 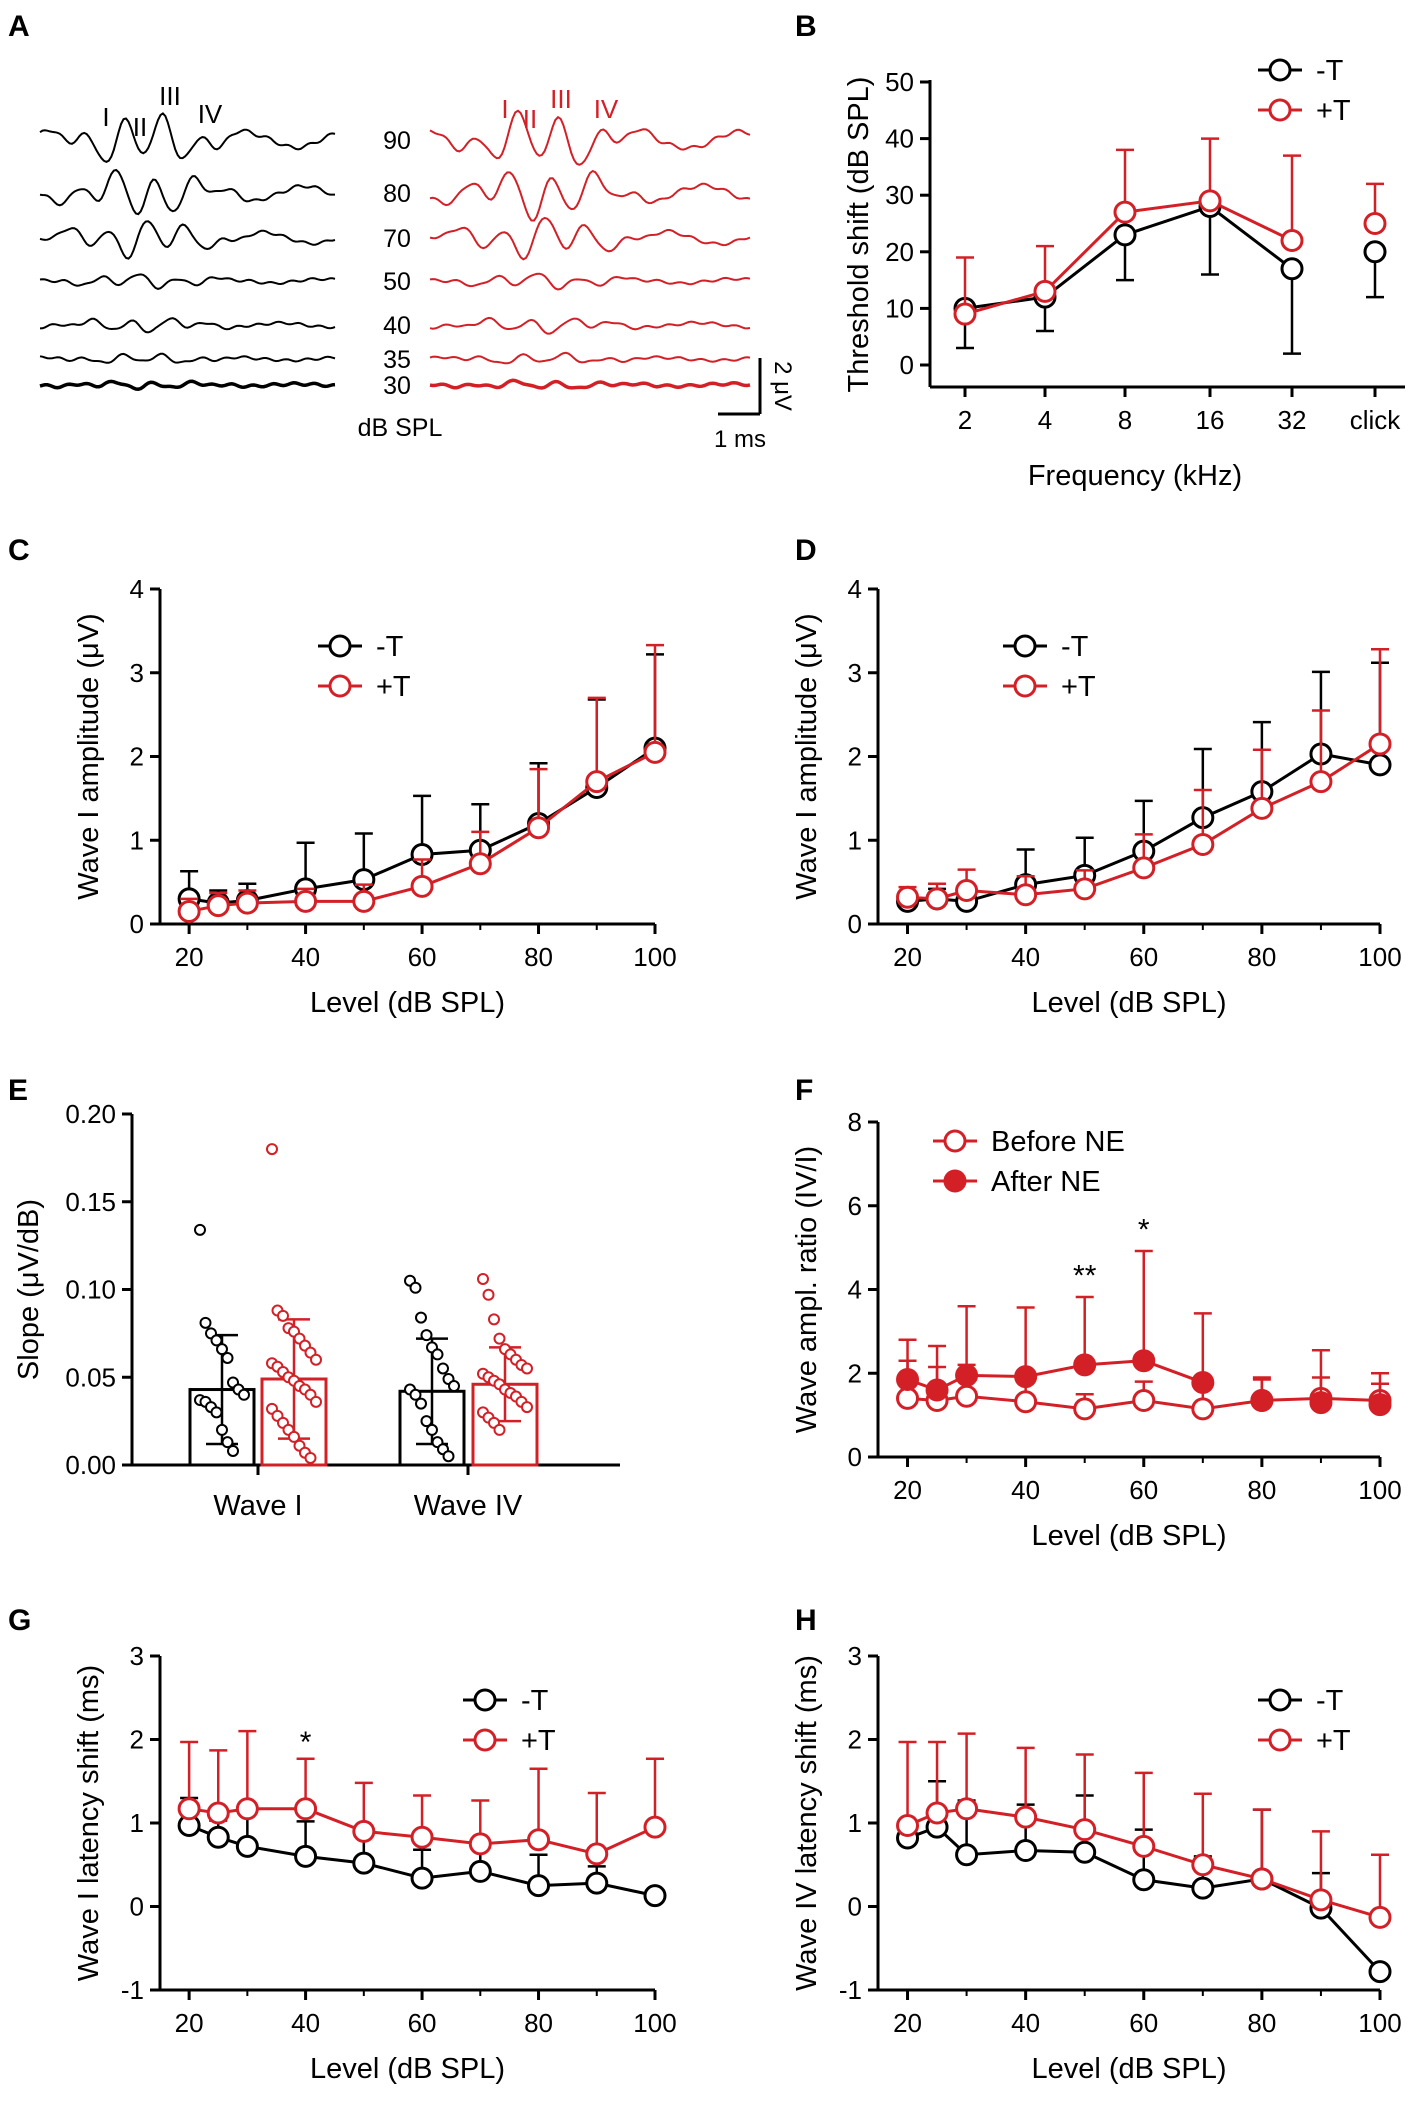 I want to click on x-axis-label: Frequency (kHz), so click(x=1135, y=476).